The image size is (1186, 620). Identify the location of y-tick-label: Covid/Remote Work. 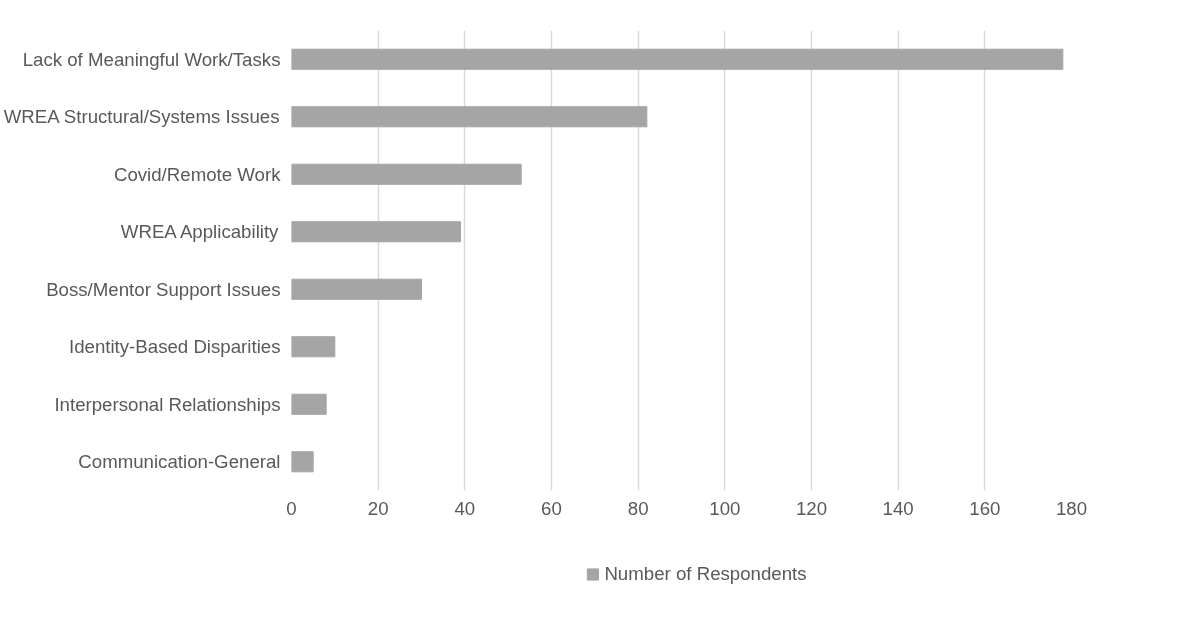
(197, 174).